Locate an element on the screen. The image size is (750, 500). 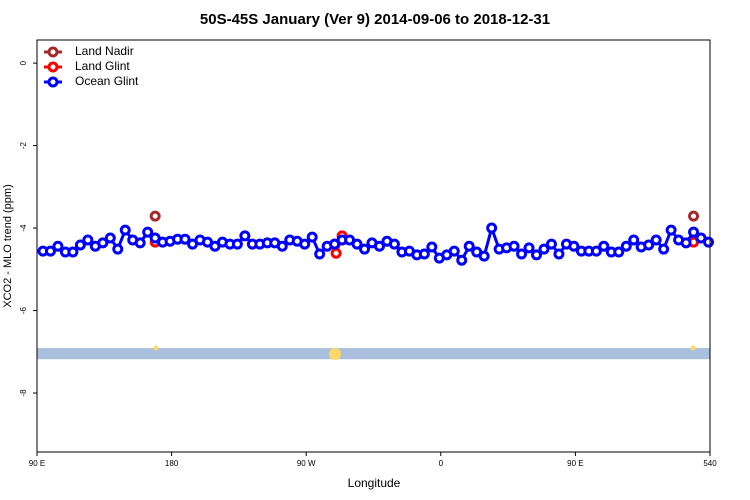
x-tick-label: 90 W is located at coordinates (306, 463).